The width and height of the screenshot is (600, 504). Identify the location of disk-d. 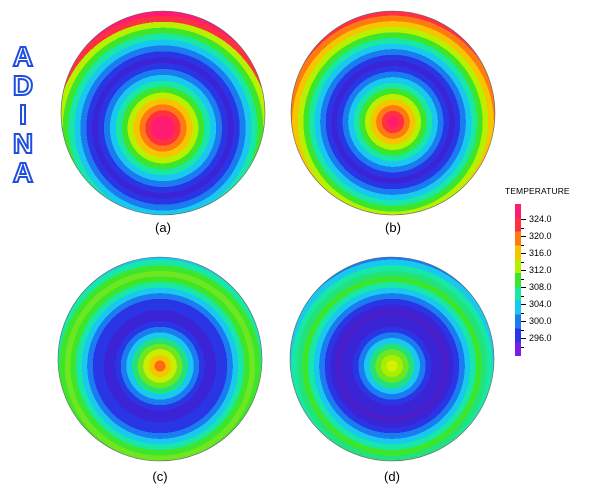
(392, 359).